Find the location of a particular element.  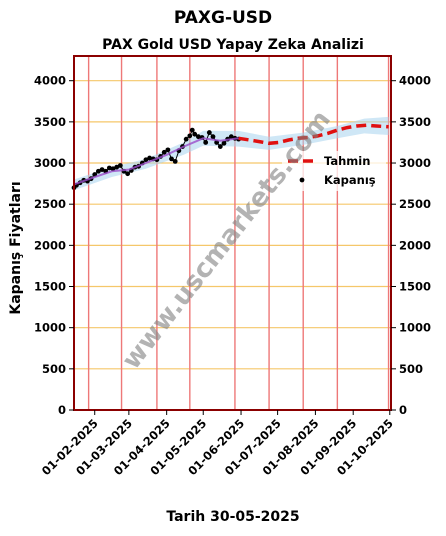

y-tick-label-right: 1000 is located at coordinates (415, 328).